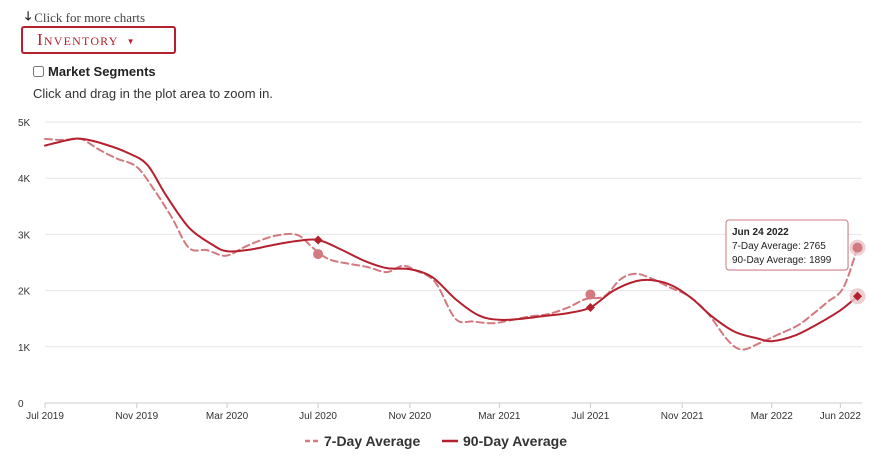 The image size is (889, 465). I want to click on market-segments-checkbox, so click(38, 71).